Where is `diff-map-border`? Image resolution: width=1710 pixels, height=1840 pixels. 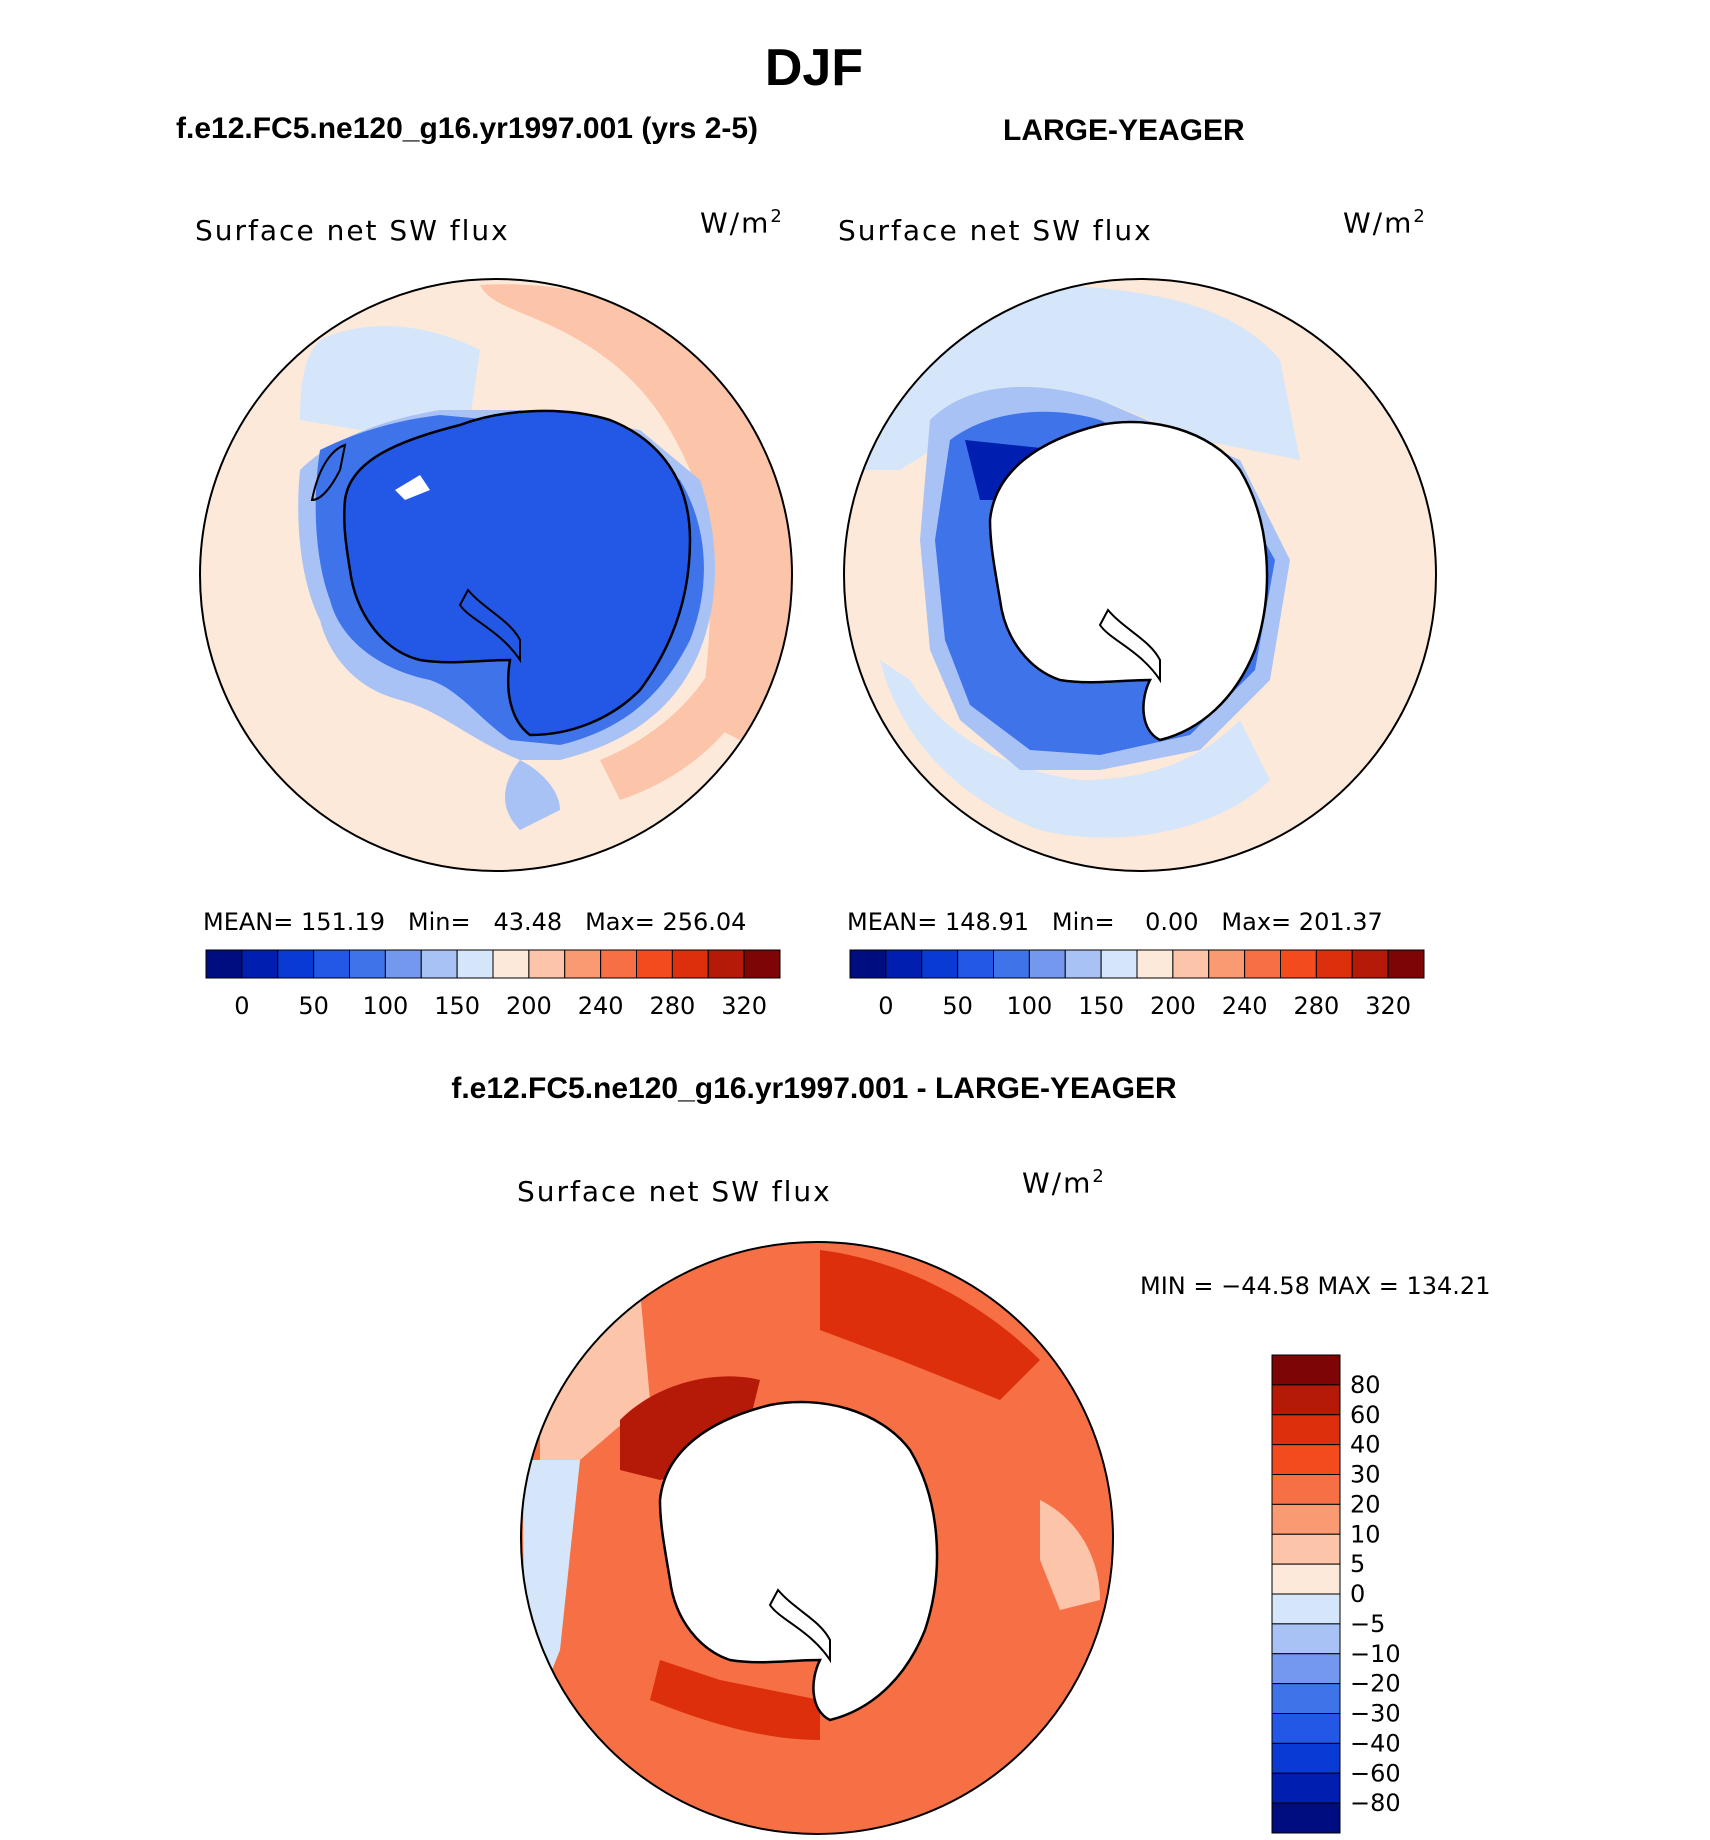 diff-map-border is located at coordinates (817, 1538).